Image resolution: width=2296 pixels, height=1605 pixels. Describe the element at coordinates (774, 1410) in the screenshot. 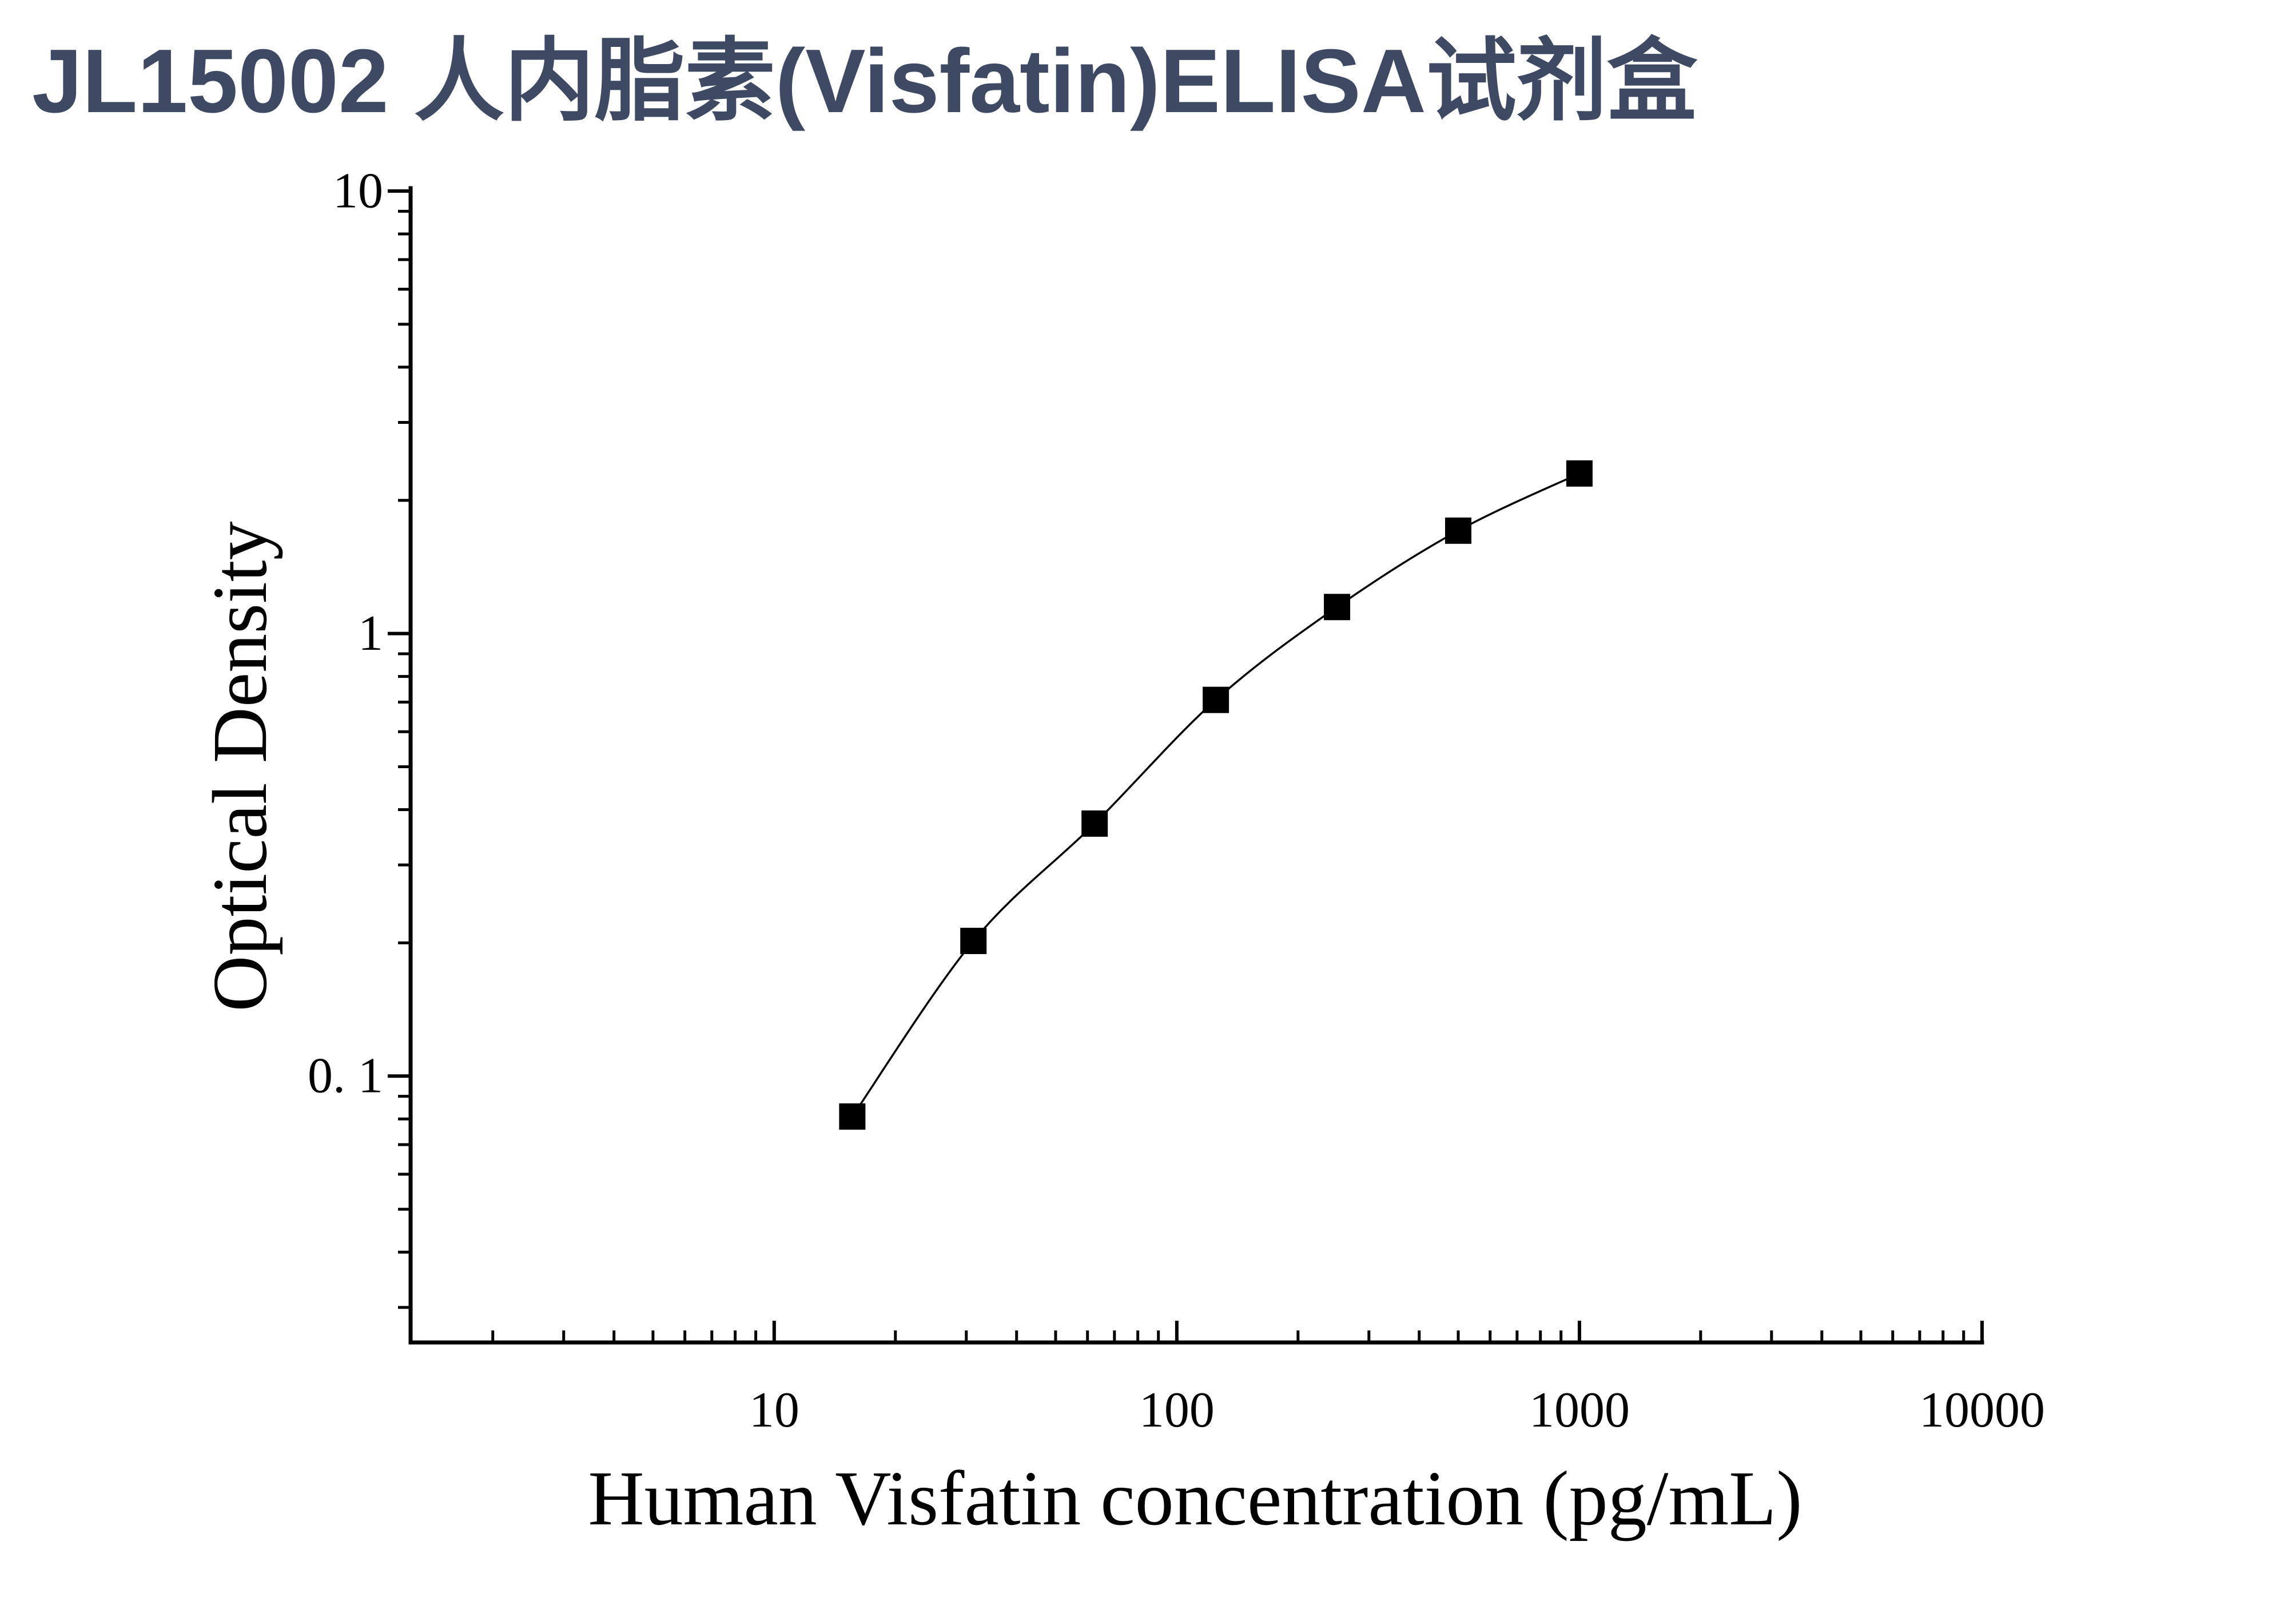

I see `x-tick-label: 10` at that location.